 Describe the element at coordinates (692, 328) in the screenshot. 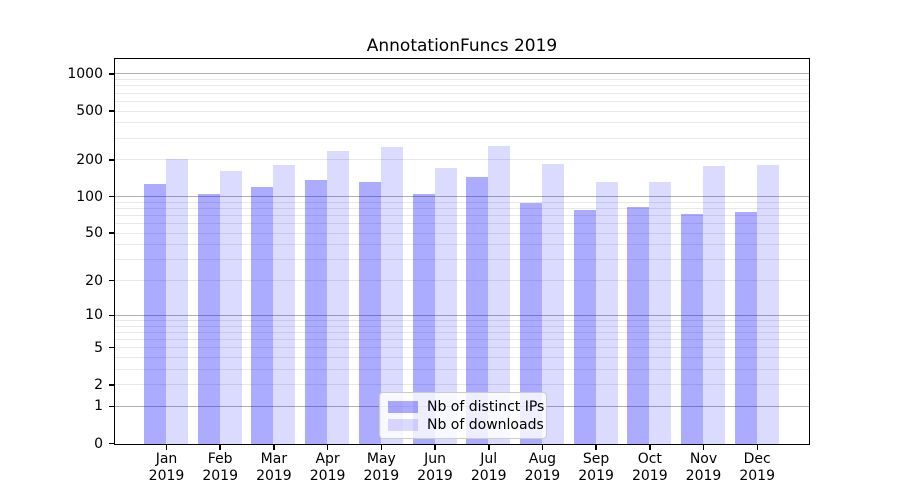

I see `bar-nov-ips` at that location.